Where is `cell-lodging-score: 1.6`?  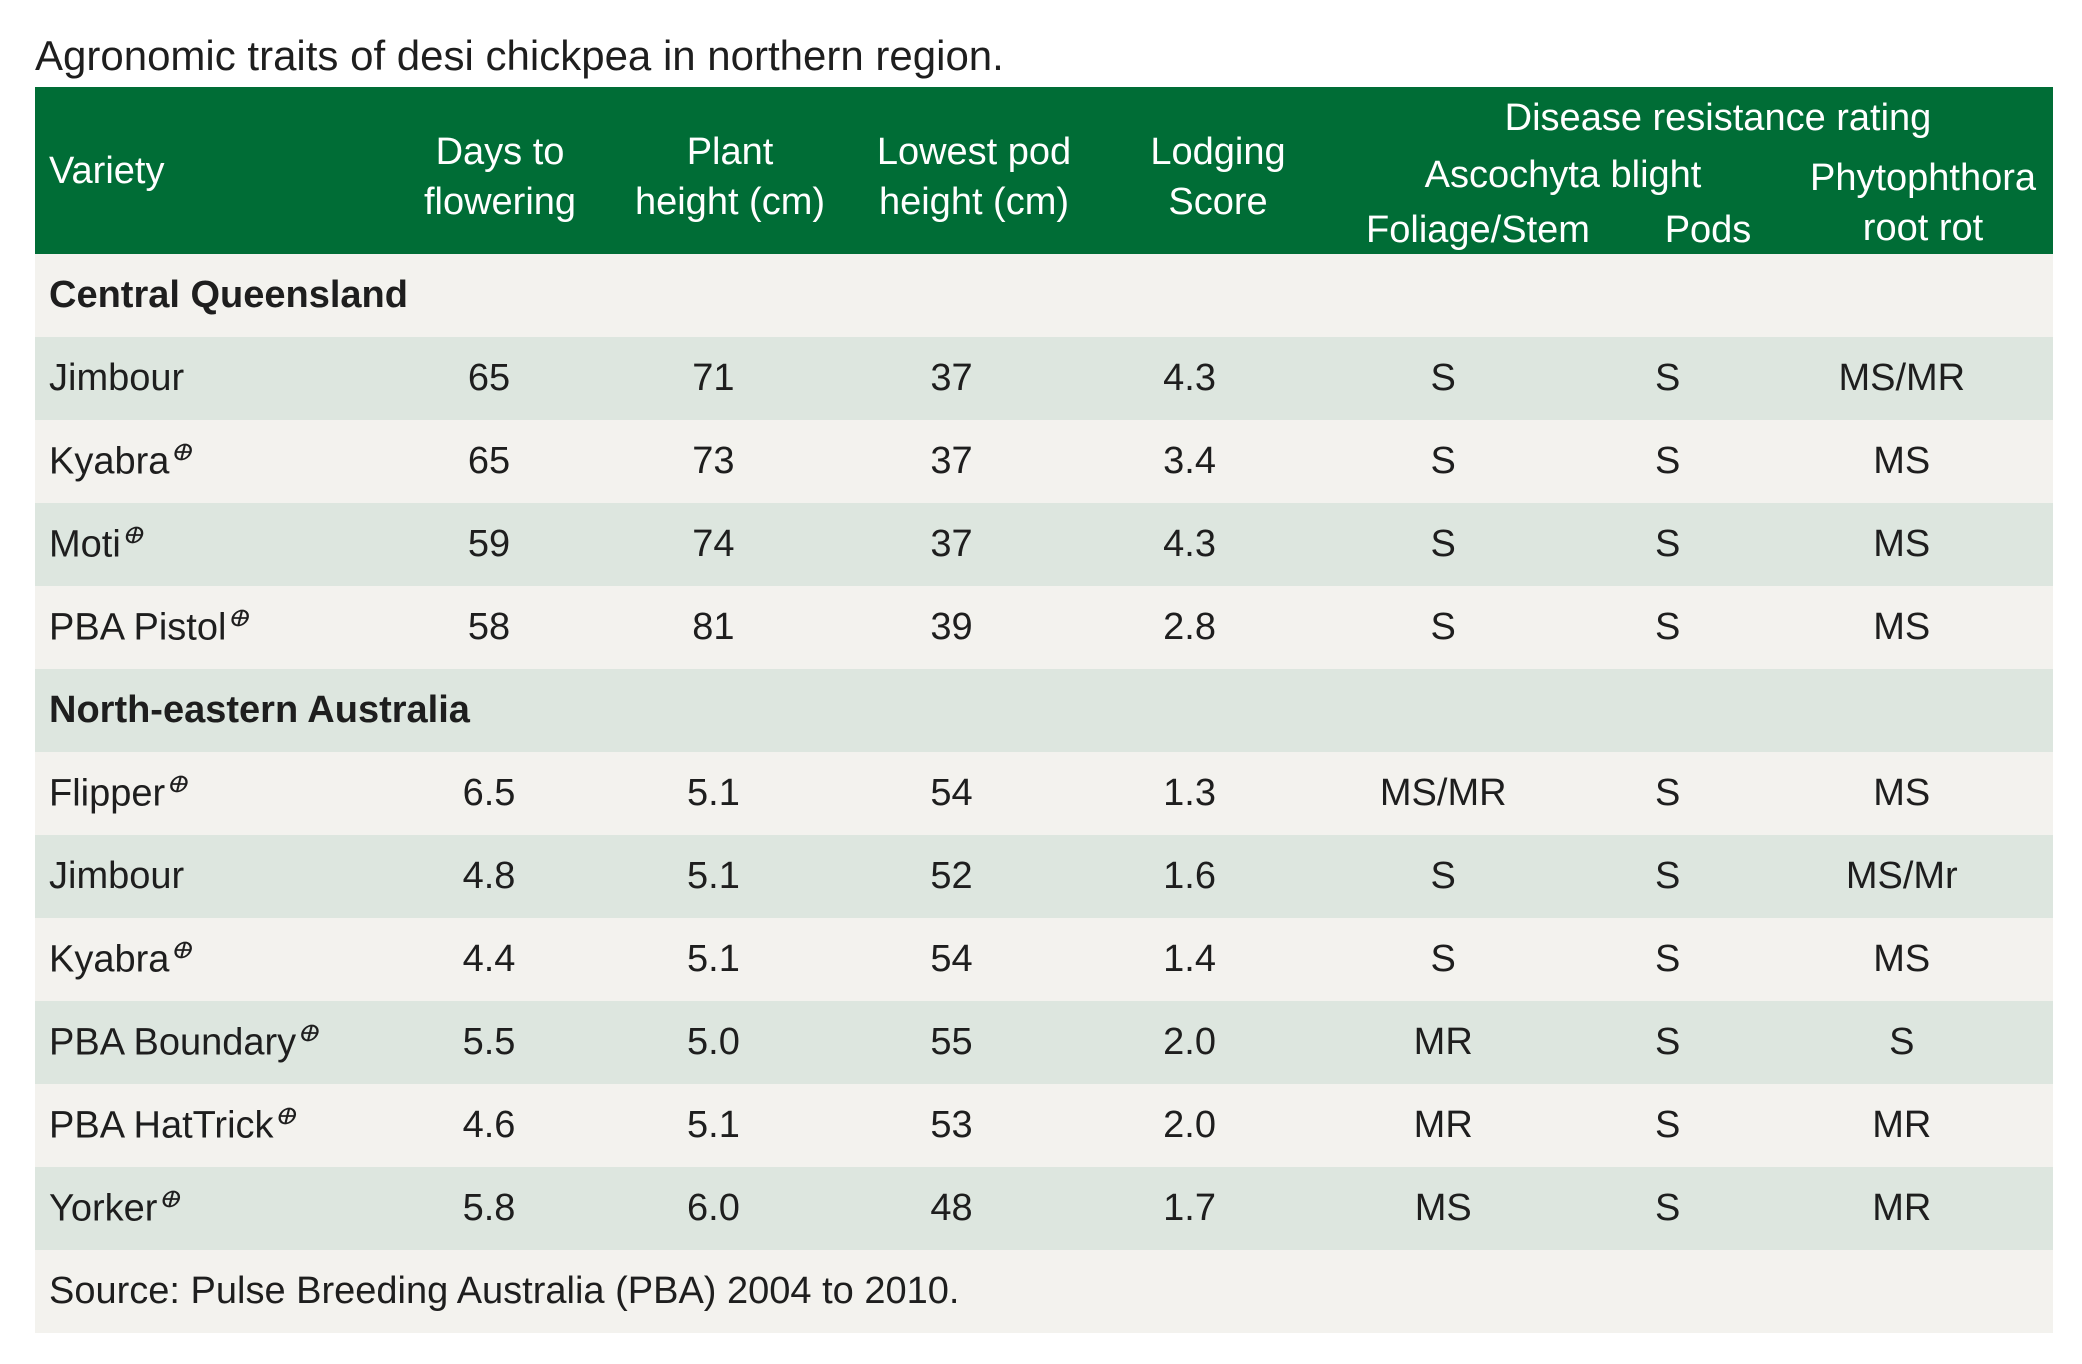 cell-lodging-score: 1.6 is located at coordinates (1189, 876).